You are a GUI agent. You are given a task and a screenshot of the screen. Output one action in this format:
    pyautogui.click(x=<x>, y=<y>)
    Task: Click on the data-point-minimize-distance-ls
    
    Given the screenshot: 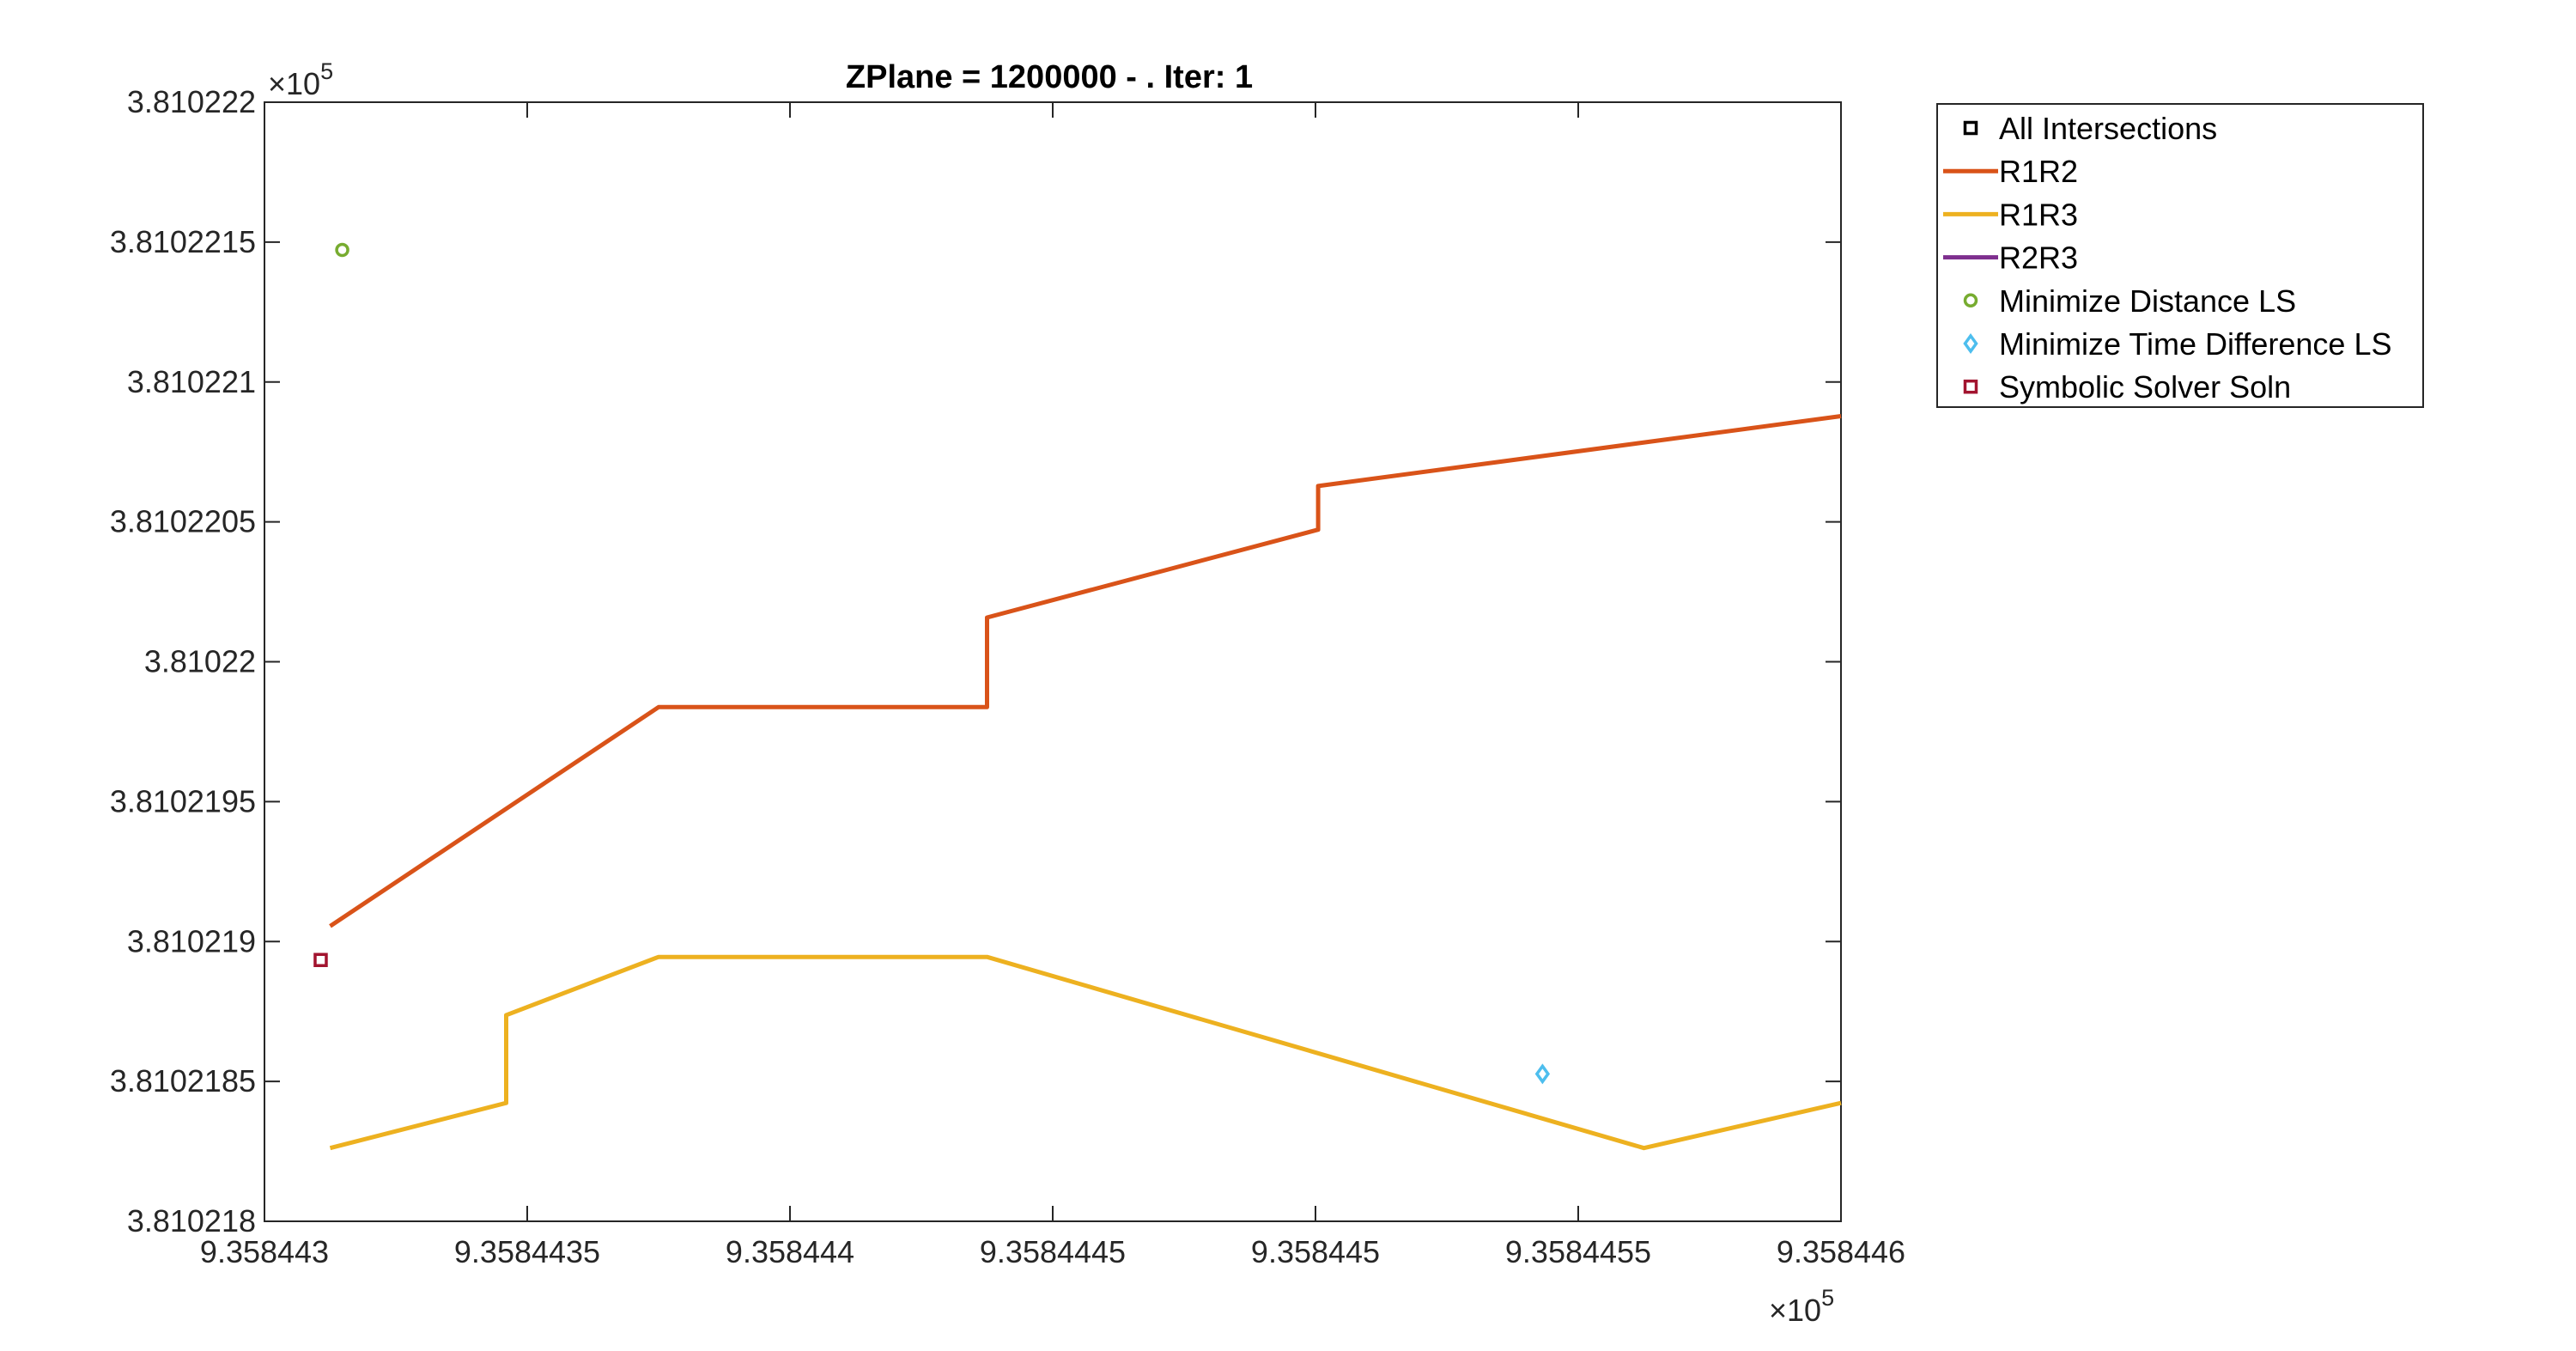 What is the action you would take?
    pyautogui.click(x=342, y=250)
    